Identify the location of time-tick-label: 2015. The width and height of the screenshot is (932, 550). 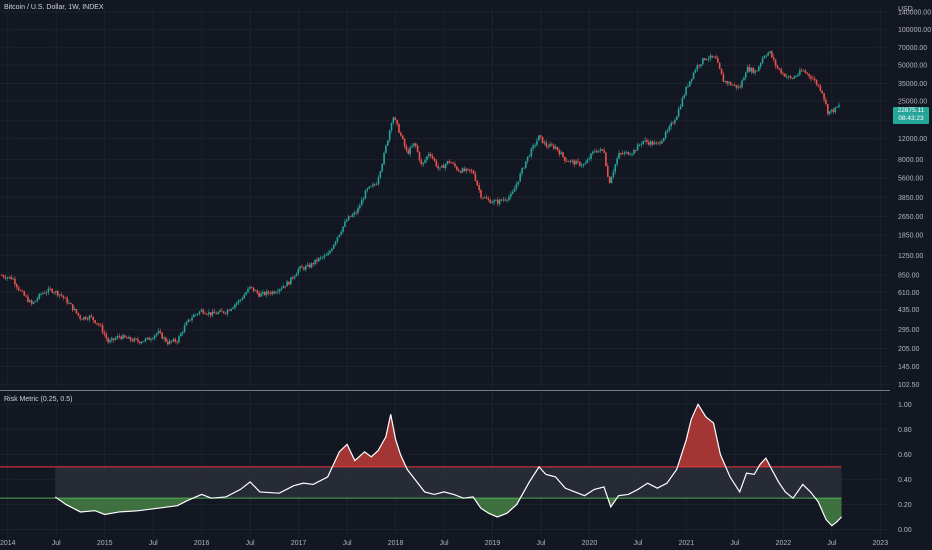
(105, 543).